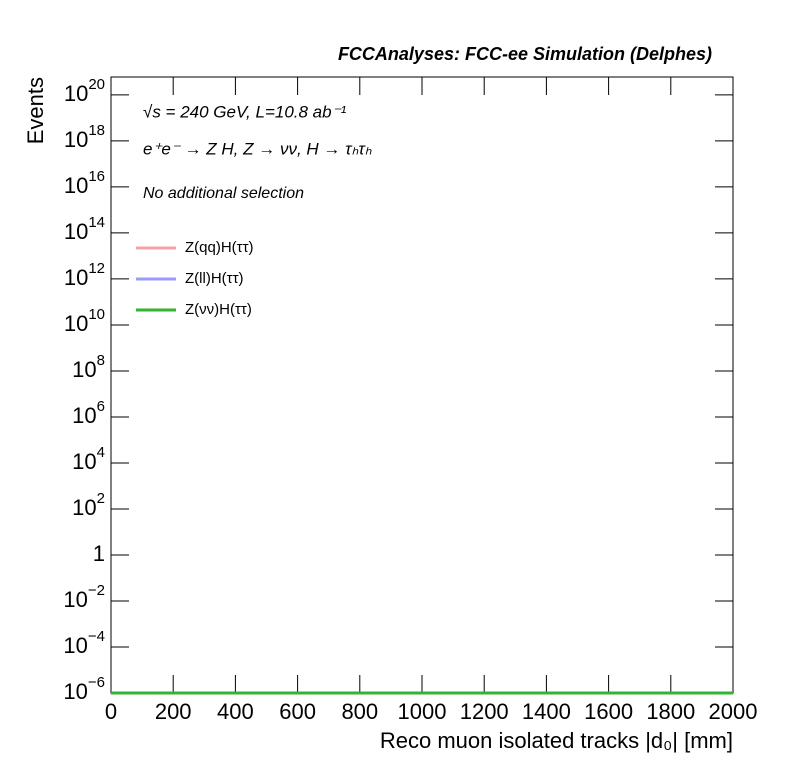  Describe the element at coordinates (96, 268) in the screenshot. I see `y-tick-exponent: 12` at that location.